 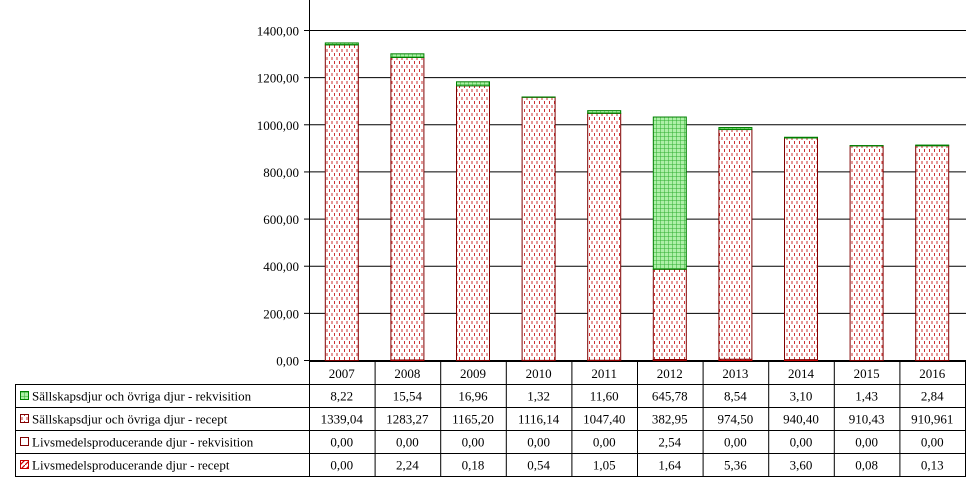 I want to click on data-label: 1283,27, so click(x=407, y=419).